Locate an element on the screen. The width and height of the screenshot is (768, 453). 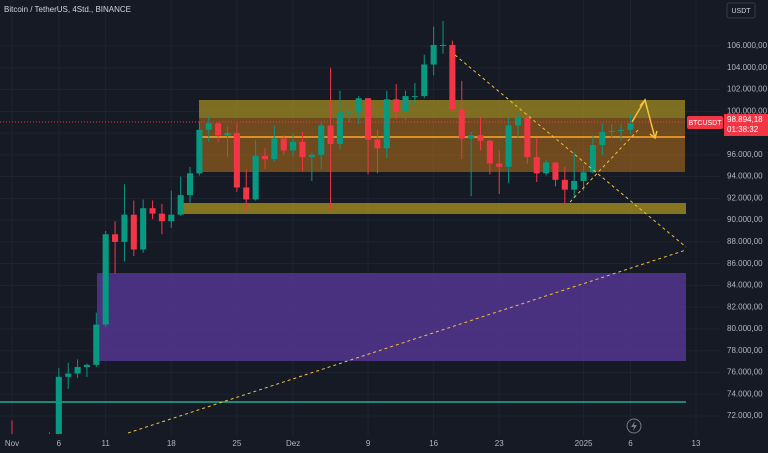
x-tick-label: 9 is located at coordinates (368, 443).